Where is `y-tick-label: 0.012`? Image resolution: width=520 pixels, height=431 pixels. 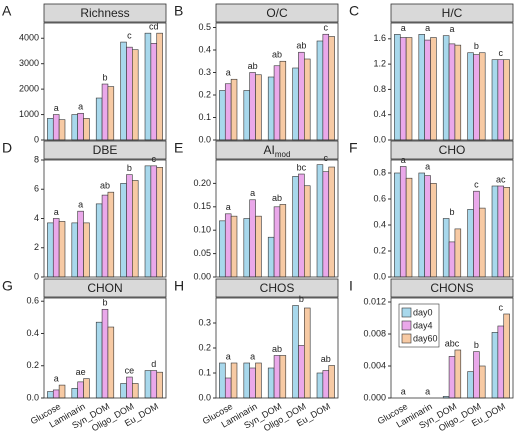 y-tick-label: 0.012 is located at coordinates (374, 301).